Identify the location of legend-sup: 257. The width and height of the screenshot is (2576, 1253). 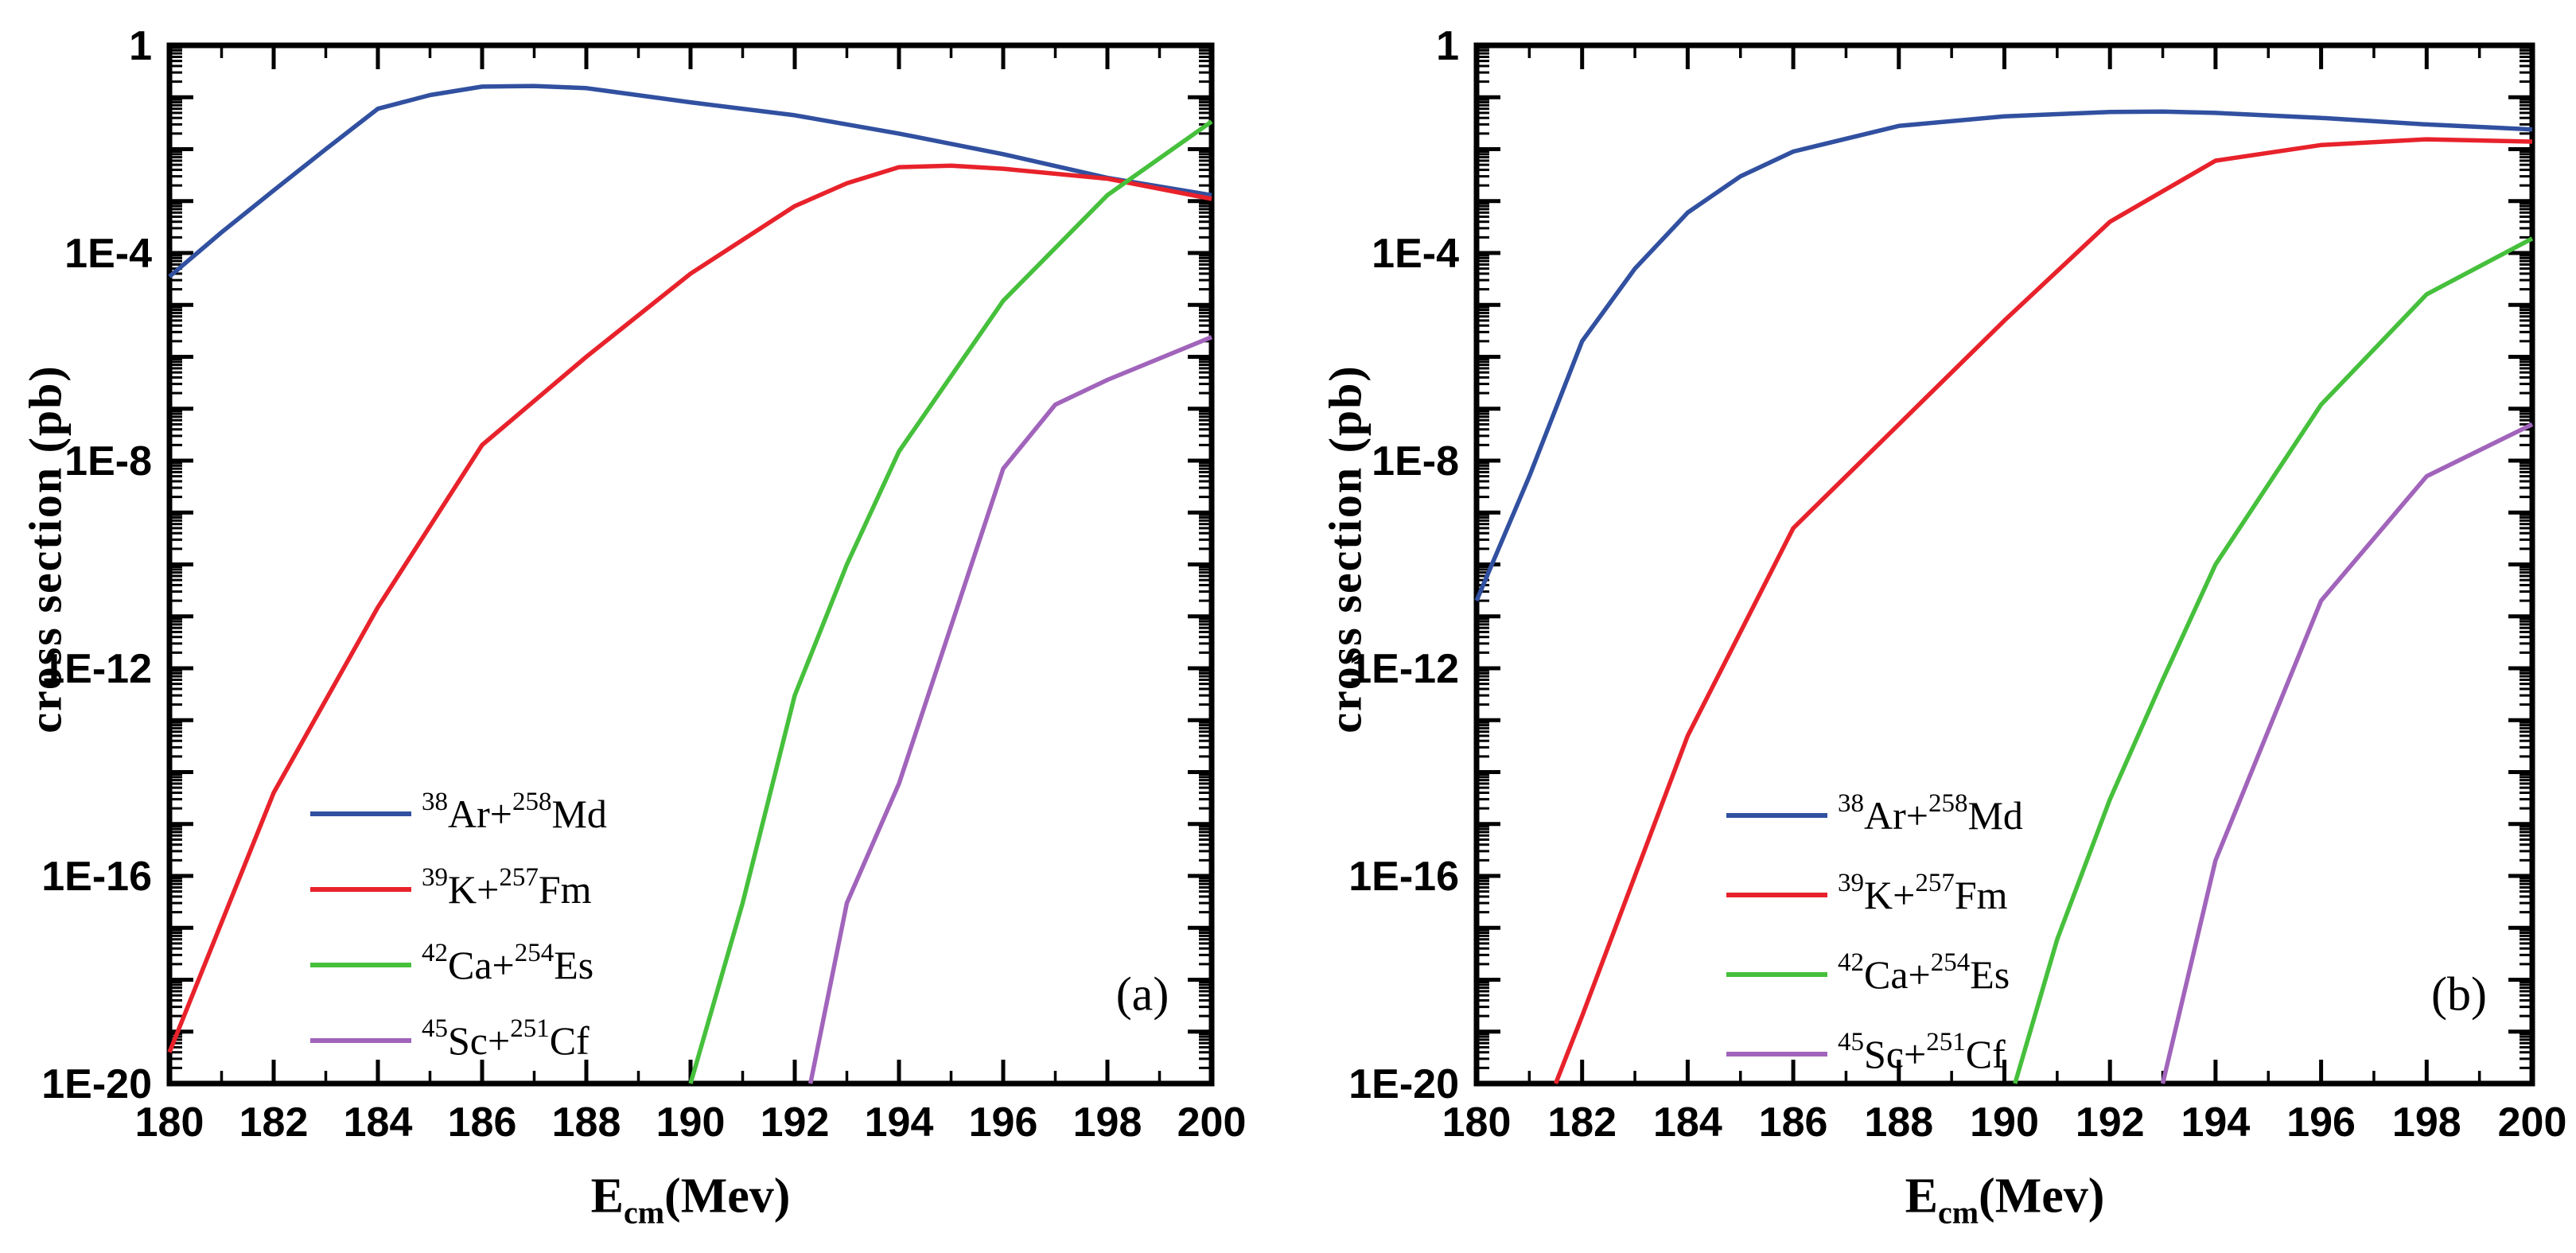
(1935, 883).